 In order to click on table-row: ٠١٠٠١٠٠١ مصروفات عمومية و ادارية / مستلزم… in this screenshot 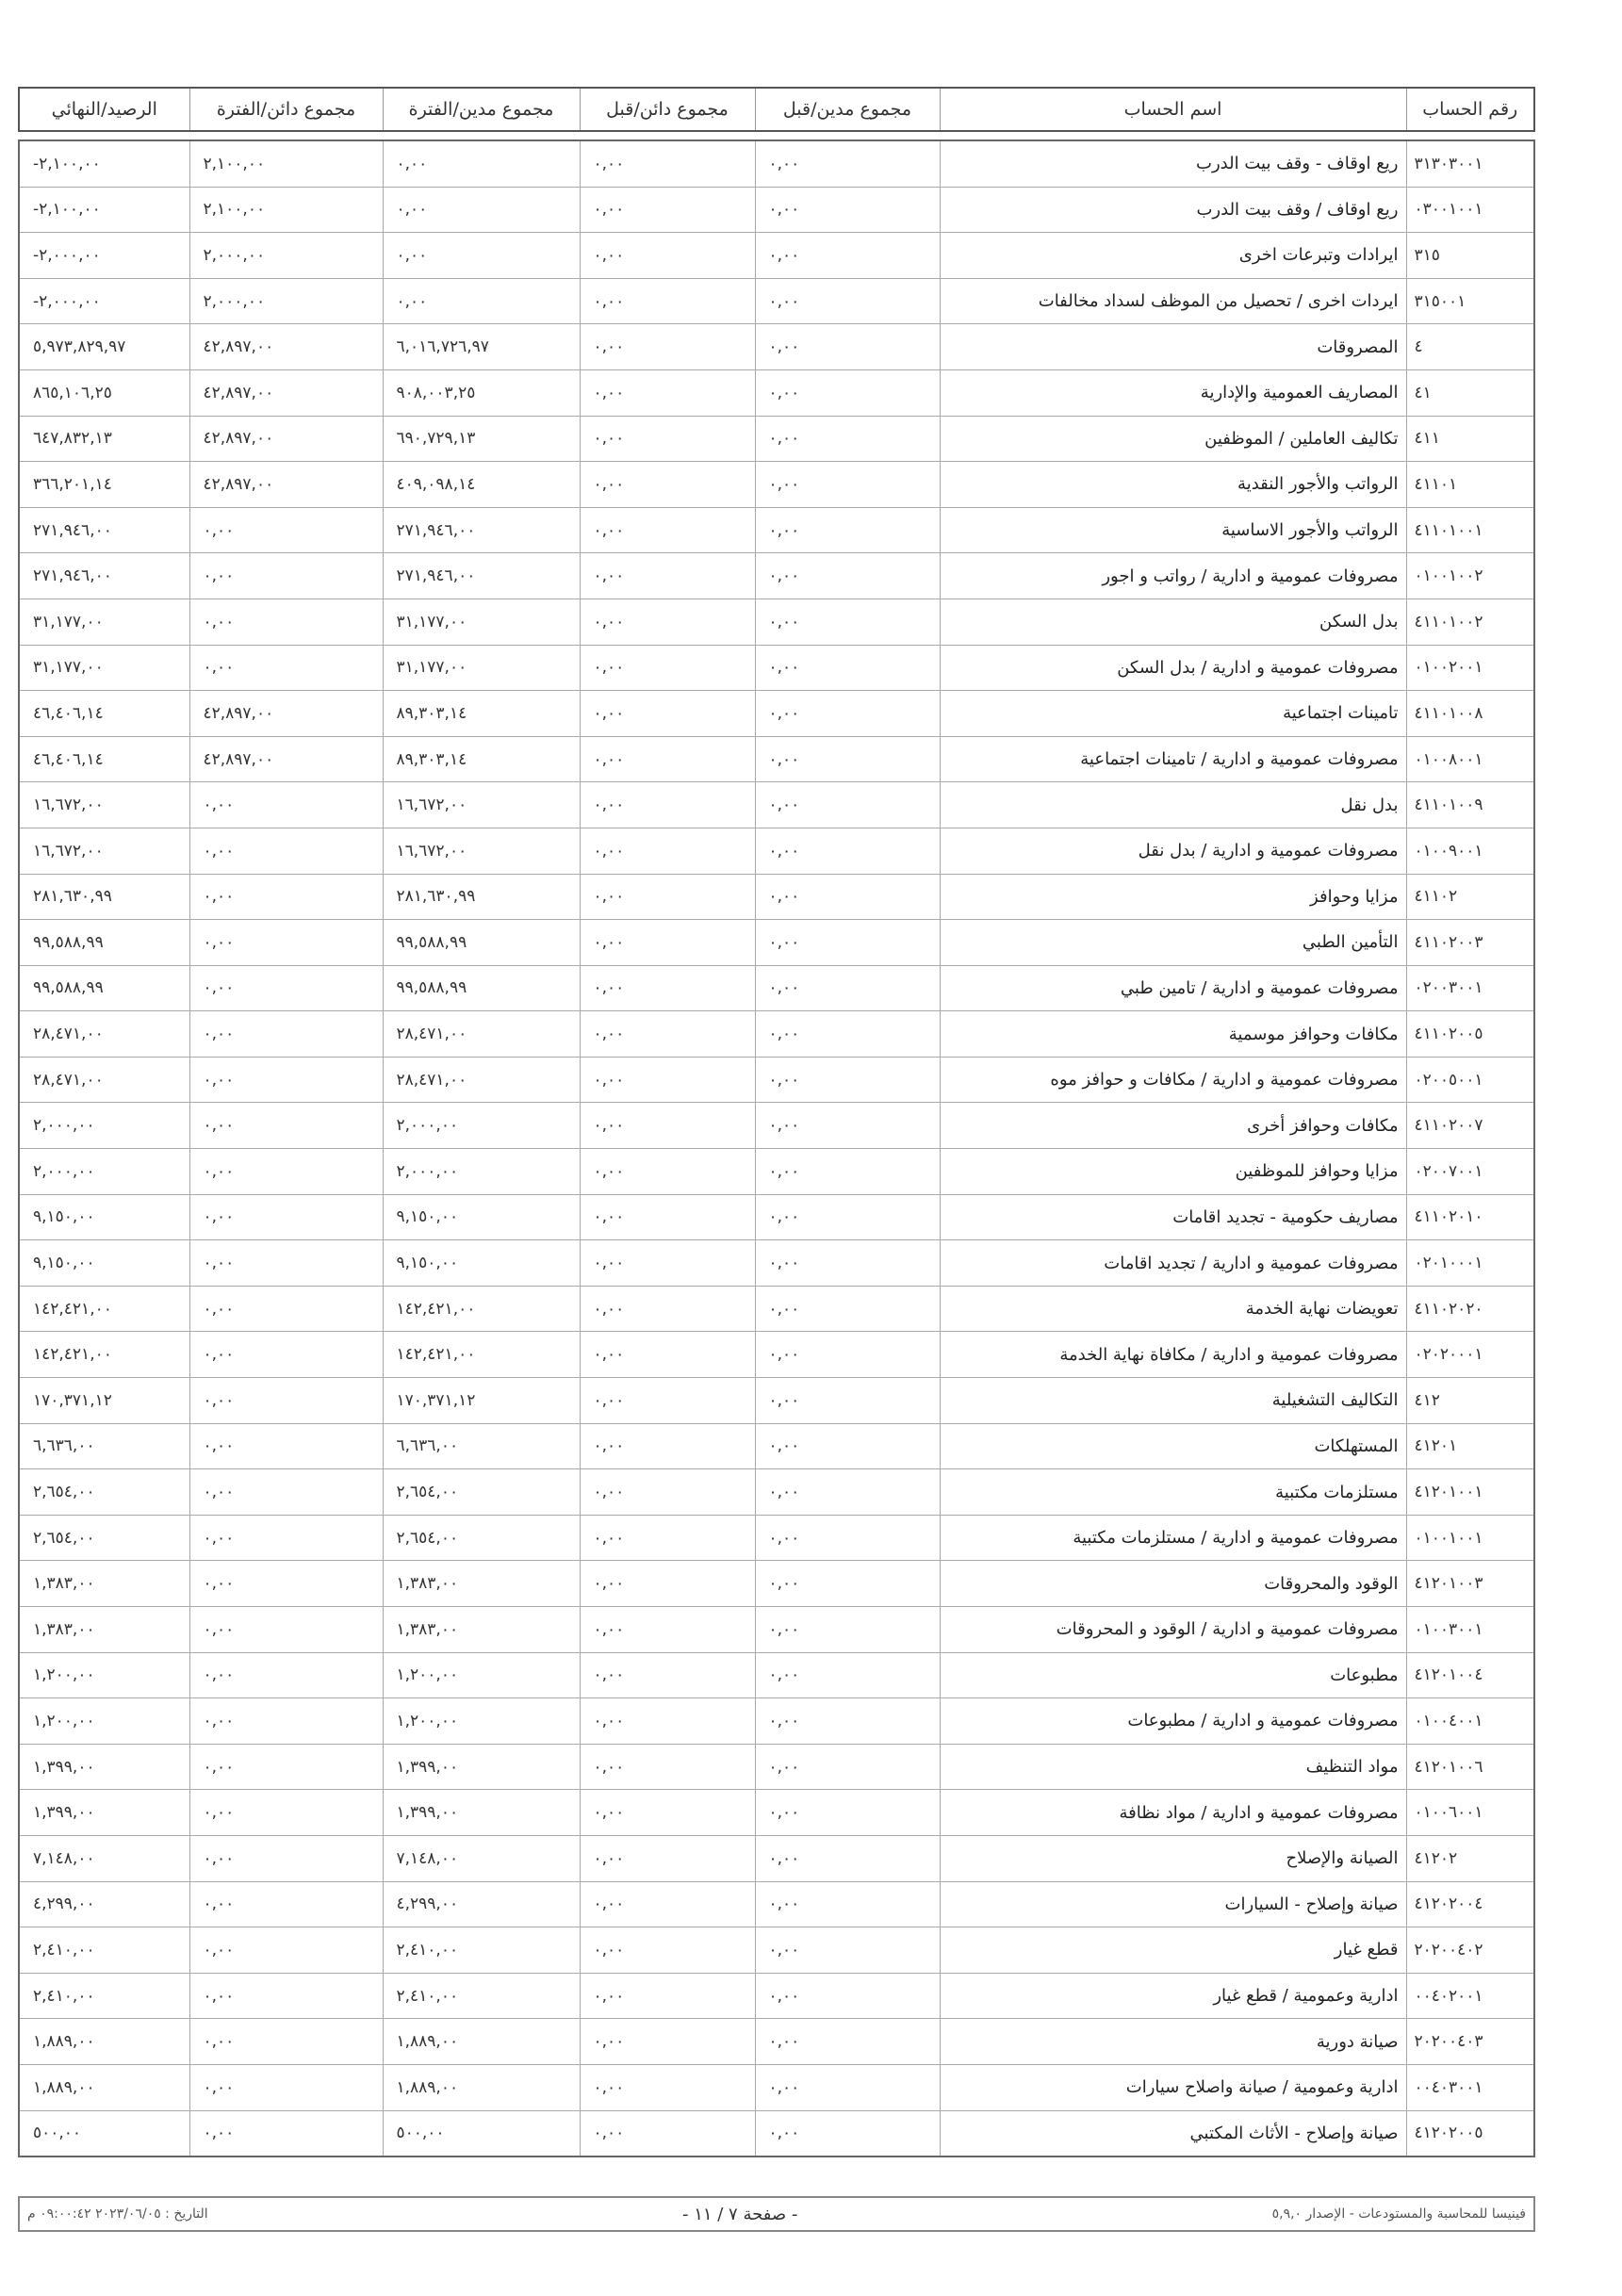, I will do `click(776, 1538)`.